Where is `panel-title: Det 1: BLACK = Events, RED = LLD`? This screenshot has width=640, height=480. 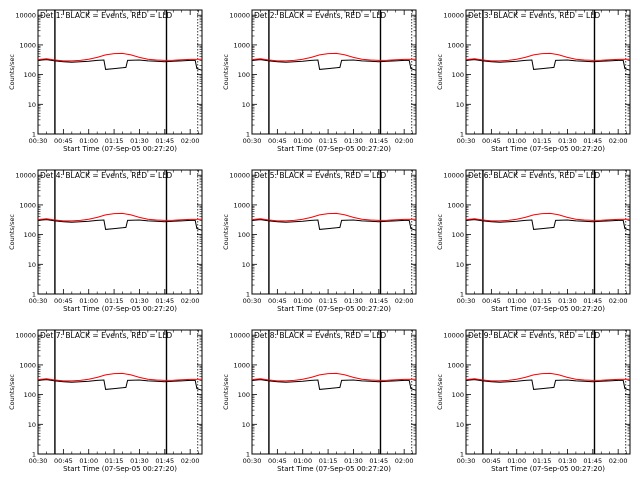 panel-title: Det 1: BLACK = Events, RED = LLD is located at coordinates (106, 15).